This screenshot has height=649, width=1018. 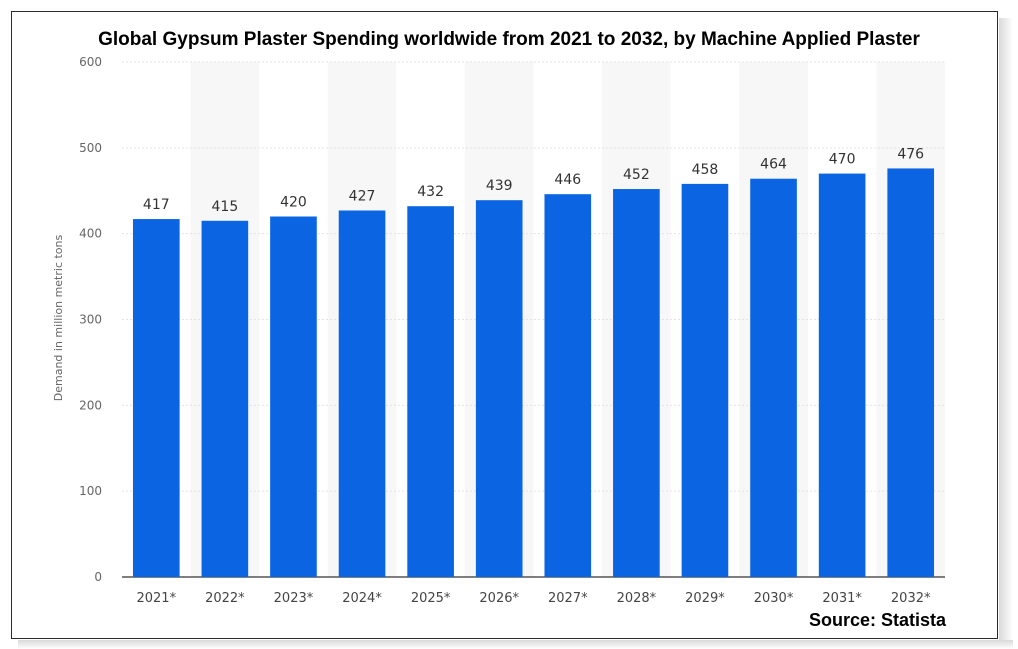 I want to click on y-tick-label: 500, so click(x=90, y=148).